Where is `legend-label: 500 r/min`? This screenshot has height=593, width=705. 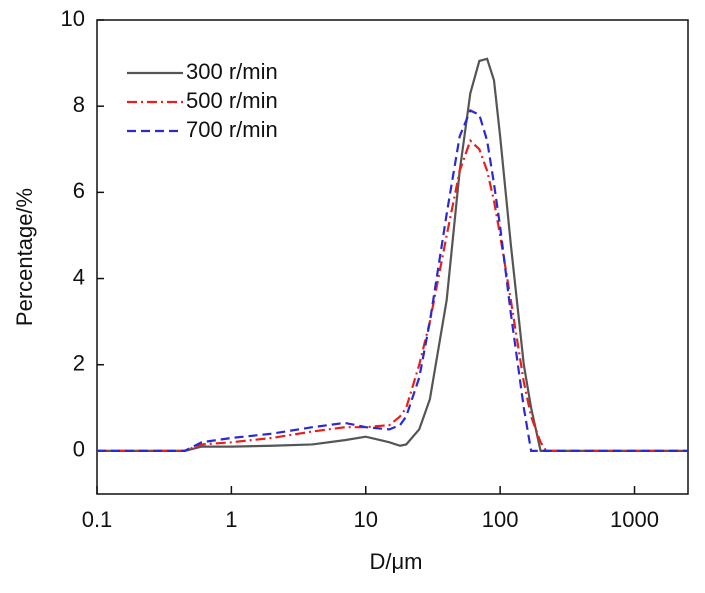 legend-label: 500 r/min is located at coordinates (232, 100).